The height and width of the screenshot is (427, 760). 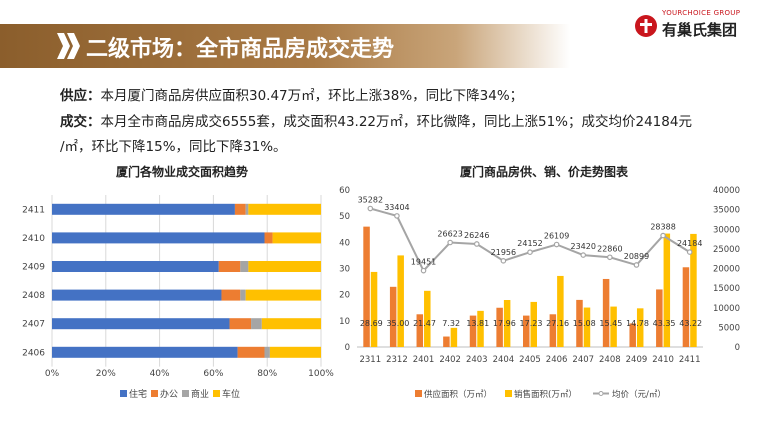 I want to click on sales-data-label: 27.16, so click(x=557, y=323).